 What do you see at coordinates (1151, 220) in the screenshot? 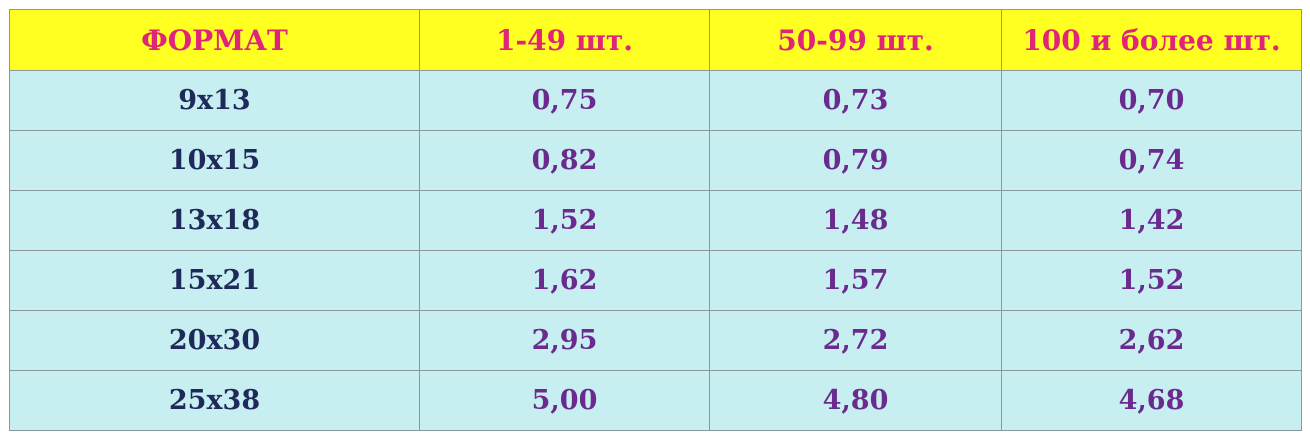
I see `price-cell: 1,42` at bounding box center [1151, 220].